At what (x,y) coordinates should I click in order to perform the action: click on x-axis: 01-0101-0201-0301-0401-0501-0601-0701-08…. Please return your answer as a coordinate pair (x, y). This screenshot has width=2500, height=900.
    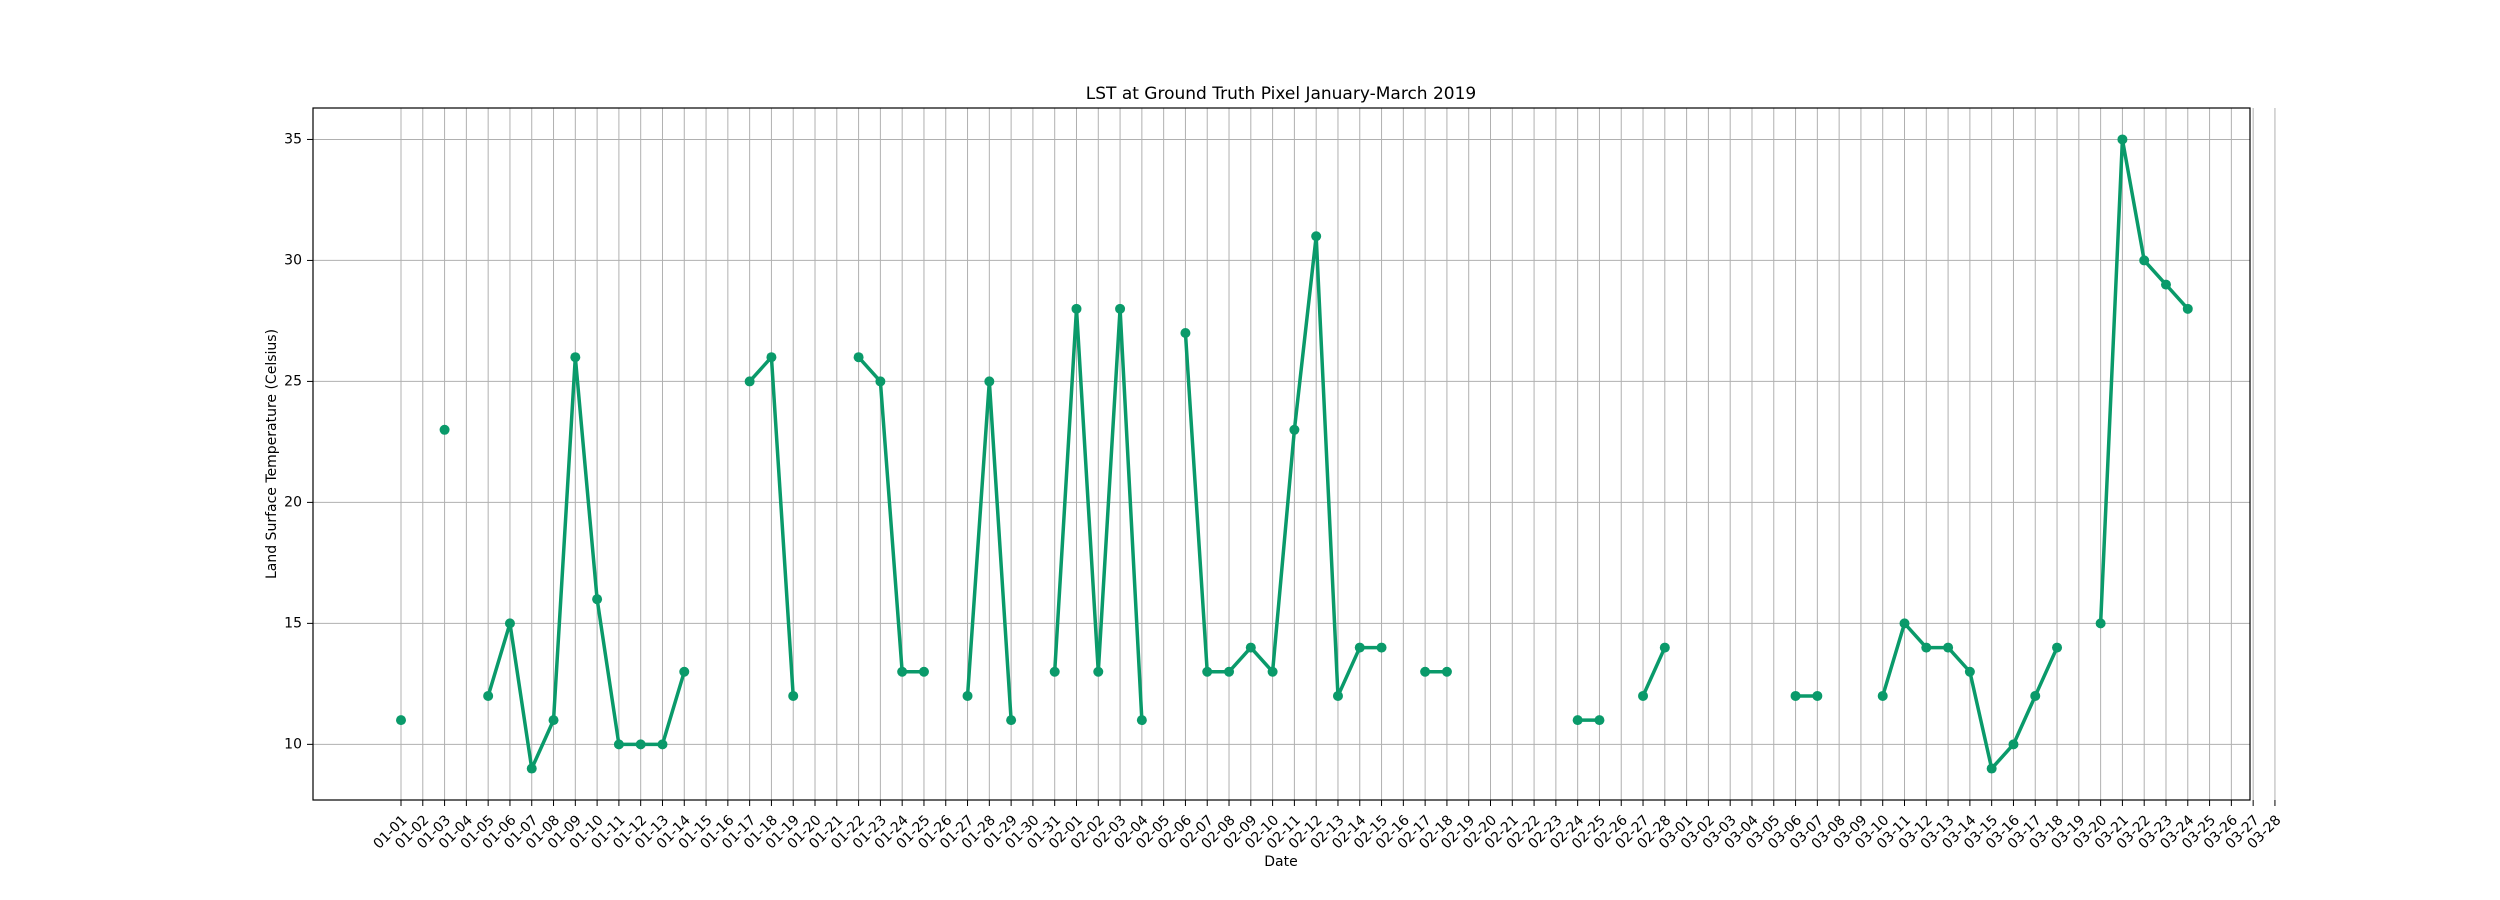
    Looking at the image, I should click on (1328, 826).